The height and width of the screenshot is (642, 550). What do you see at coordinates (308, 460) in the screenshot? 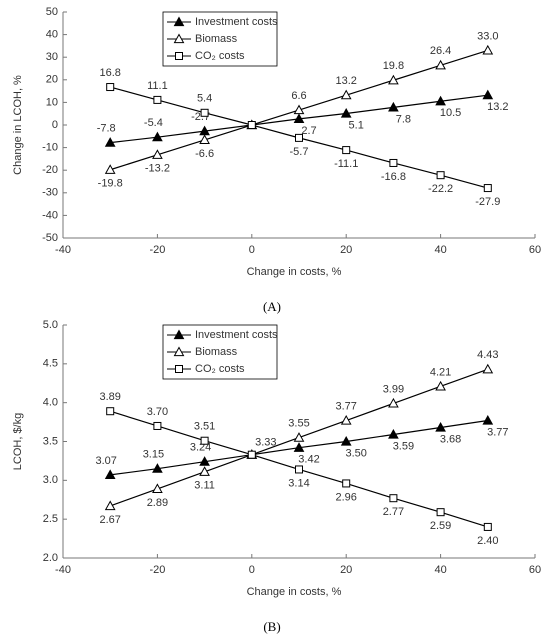
I see `value-label: 3.42` at bounding box center [308, 460].